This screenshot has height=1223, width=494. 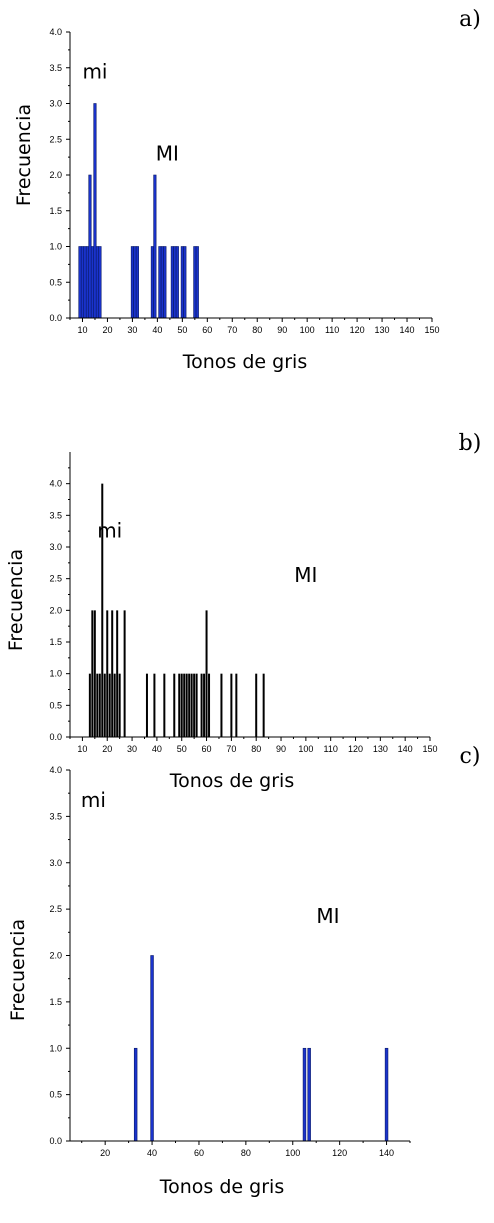 I want to click on panel-label: a), so click(x=470, y=19).